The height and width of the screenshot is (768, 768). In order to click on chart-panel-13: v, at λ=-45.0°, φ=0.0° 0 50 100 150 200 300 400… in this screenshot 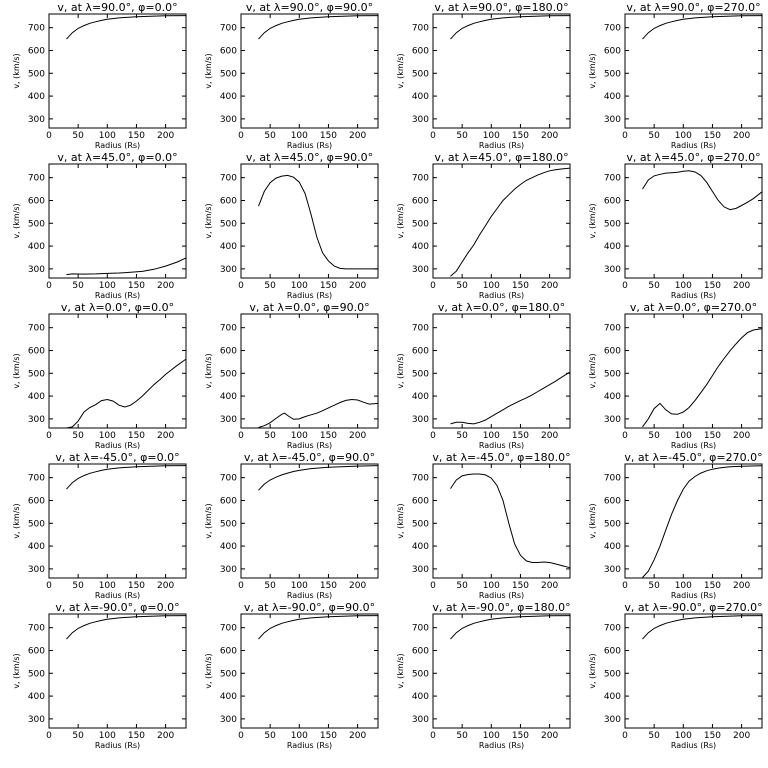, I will do `click(99, 525)`.